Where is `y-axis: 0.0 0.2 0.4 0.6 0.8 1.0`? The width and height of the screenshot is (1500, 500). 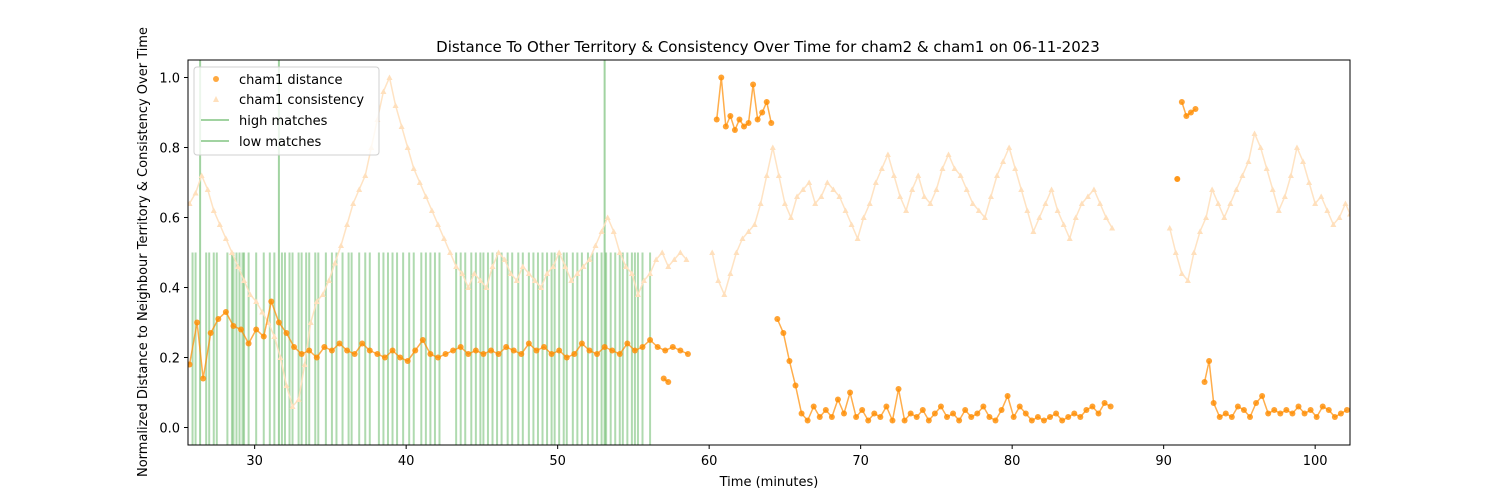 y-axis: 0.0 0.2 0.4 0.6 0.8 1.0 is located at coordinates (173, 254).